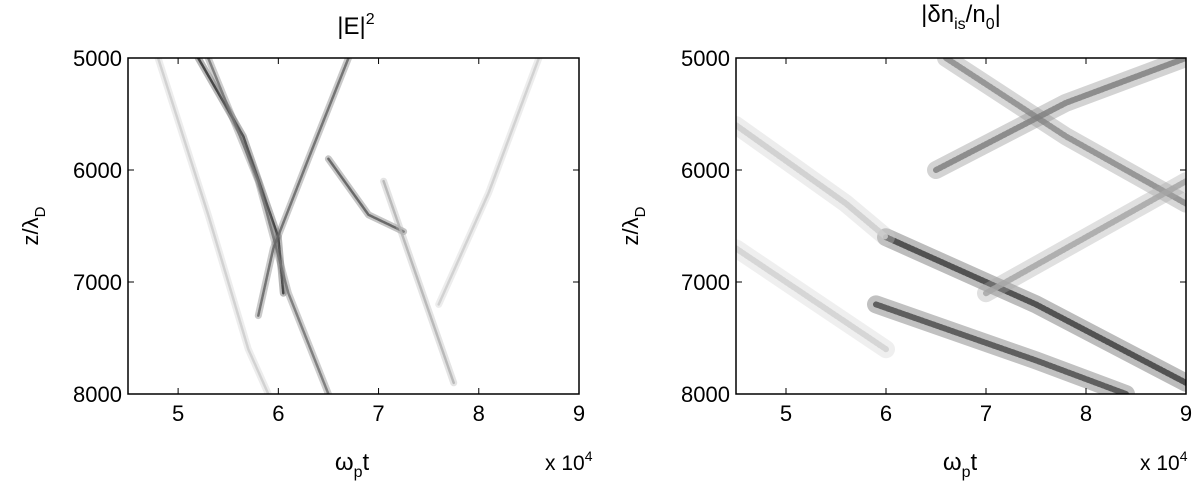 This screenshot has width=1203, height=485. What do you see at coordinates (961, 17) in the screenshot?
I see `chart-title: |δnis/n0|` at bounding box center [961, 17].